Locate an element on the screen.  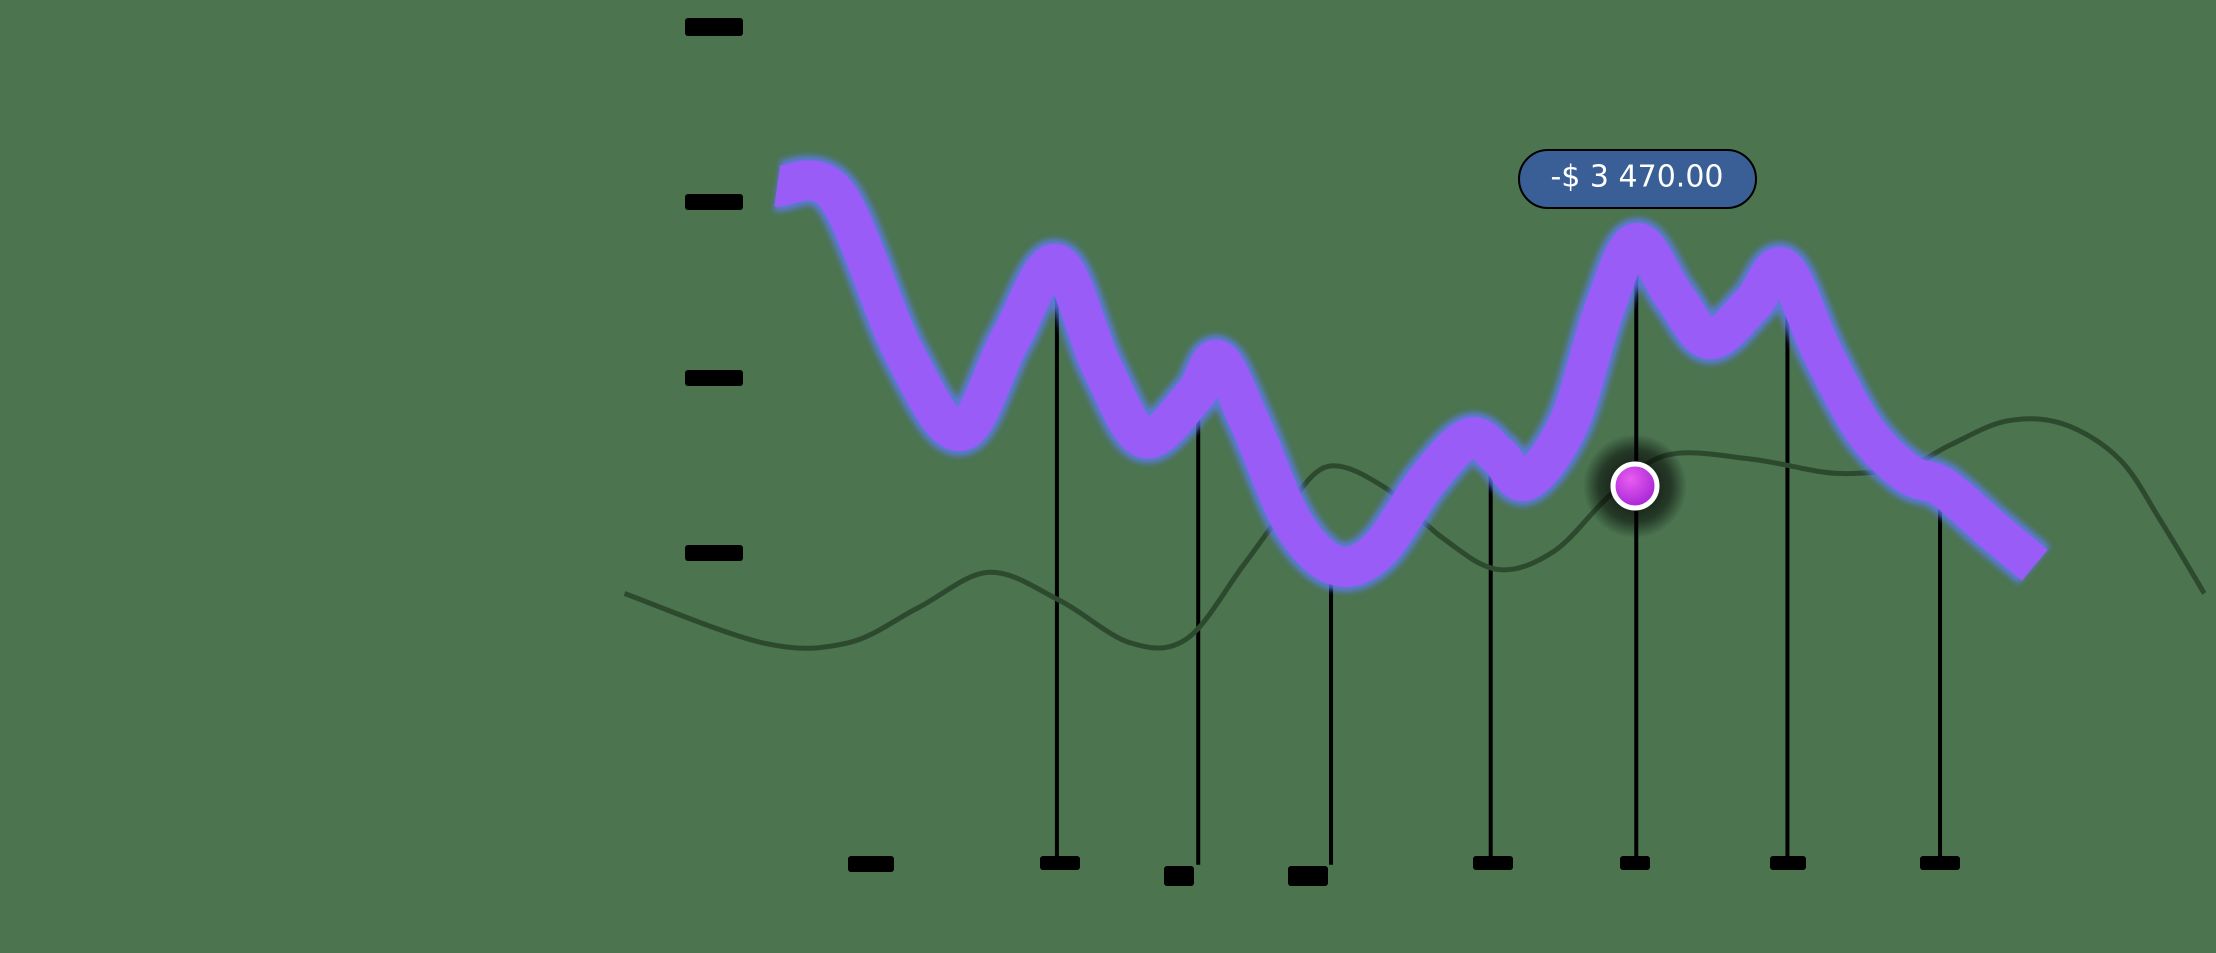
tooltip-pill is located at coordinates (1637, 179).